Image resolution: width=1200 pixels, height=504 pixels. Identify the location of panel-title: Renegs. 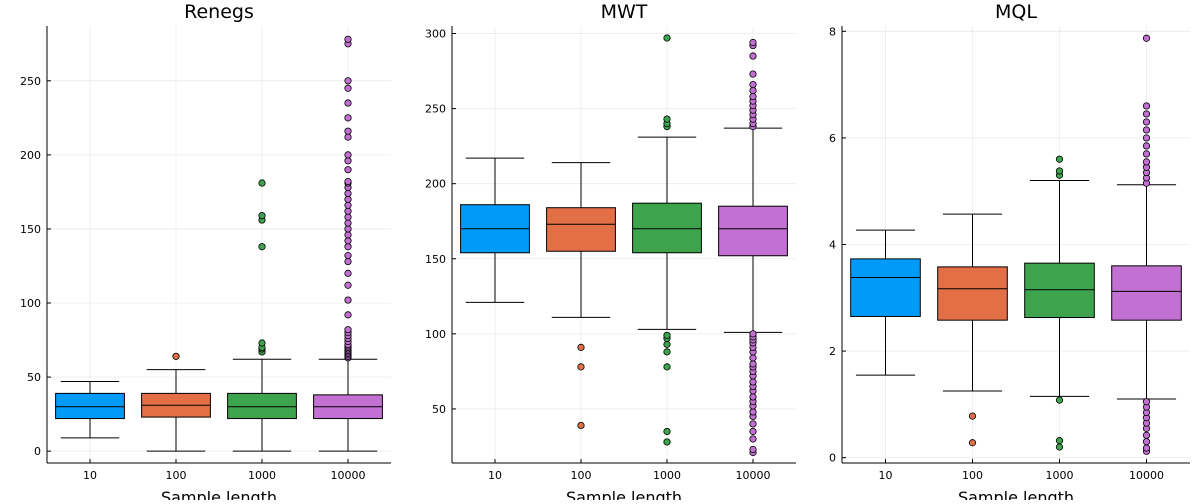
(219, 12).